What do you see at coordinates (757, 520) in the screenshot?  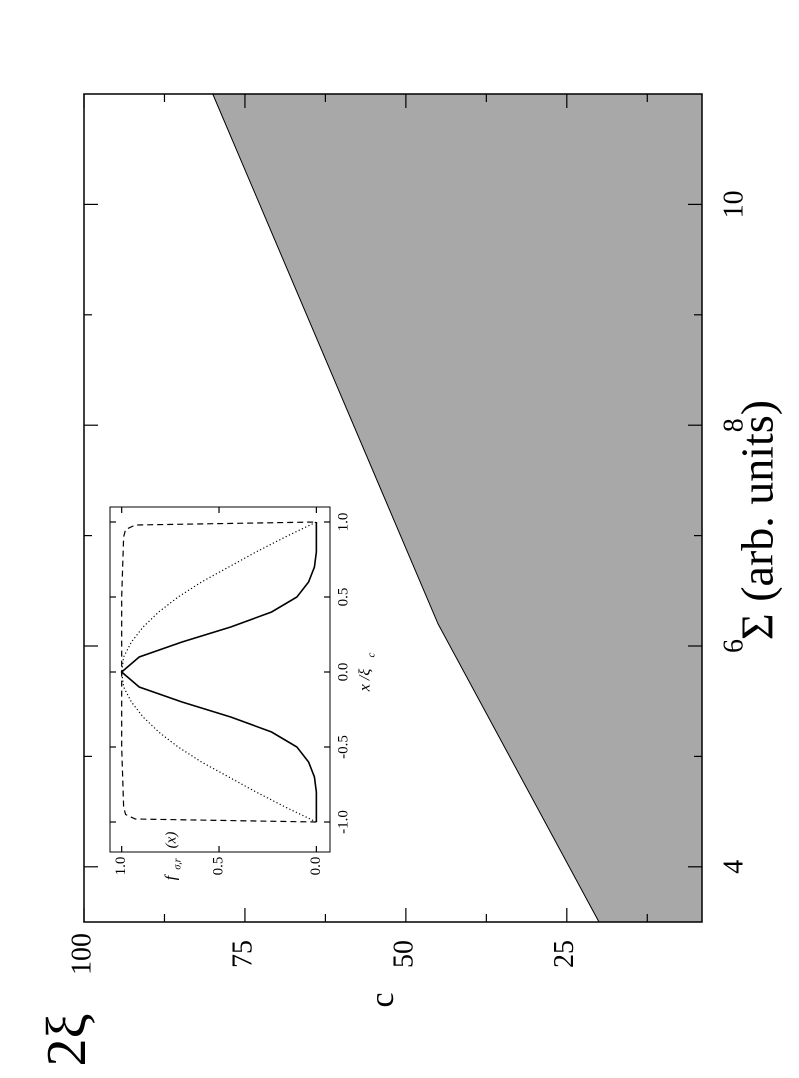 I see `x-axis-label: Σ (arb. units)` at bounding box center [757, 520].